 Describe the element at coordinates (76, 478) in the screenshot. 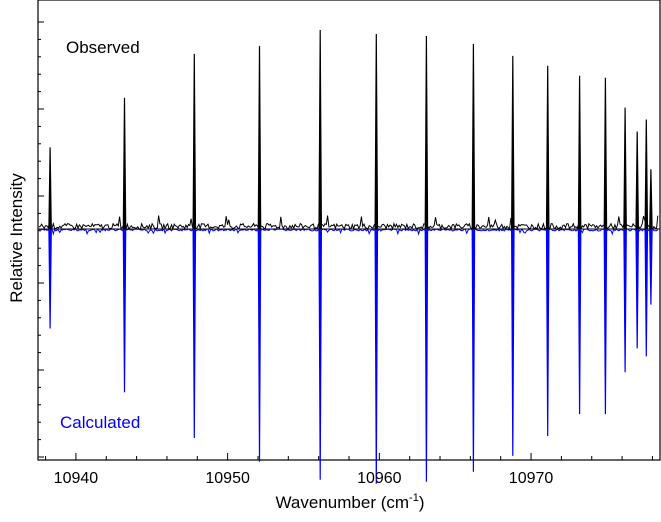

I see `x-tick-label: 10940` at that location.